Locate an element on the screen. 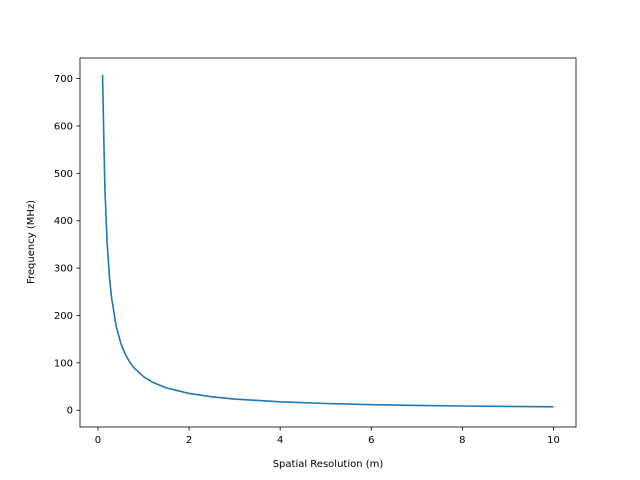 The height and width of the screenshot is (480, 640). y-tick-label: 400 is located at coordinates (63, 221).